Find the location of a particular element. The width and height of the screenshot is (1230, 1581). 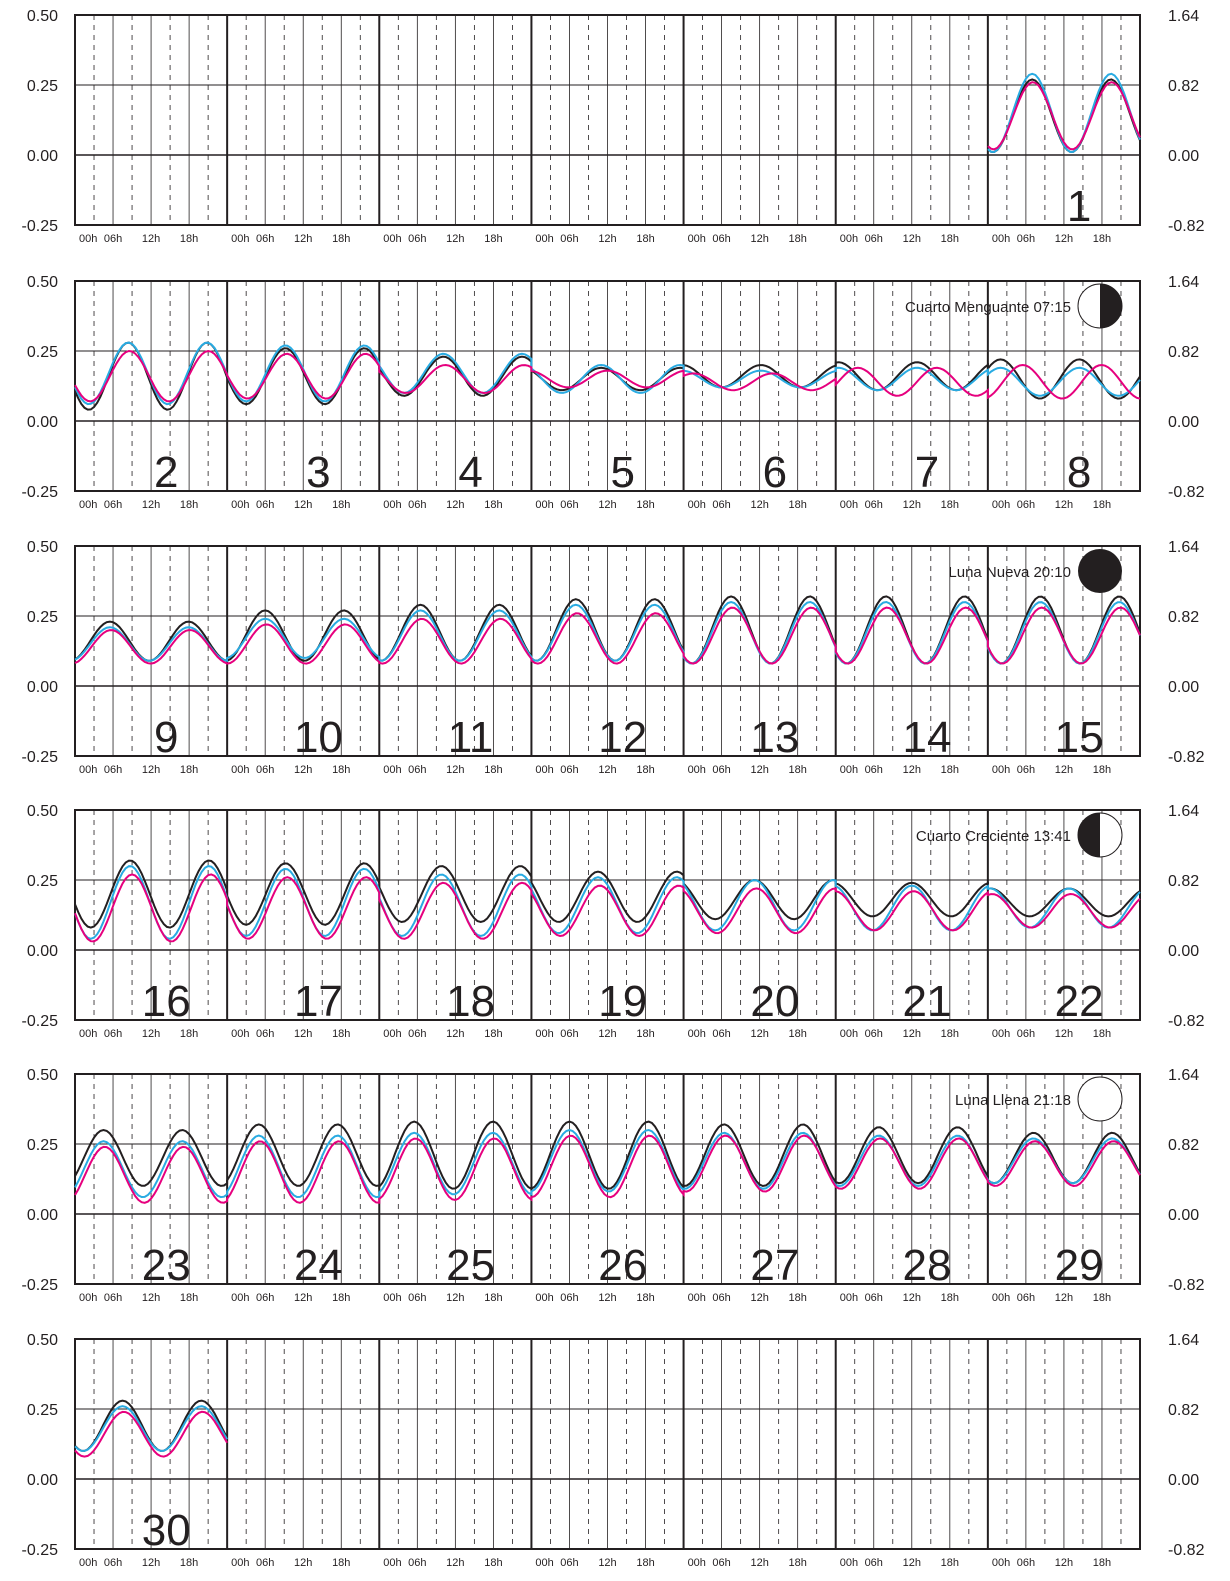

day-number: 26 is located at coordinates (622, 1265).